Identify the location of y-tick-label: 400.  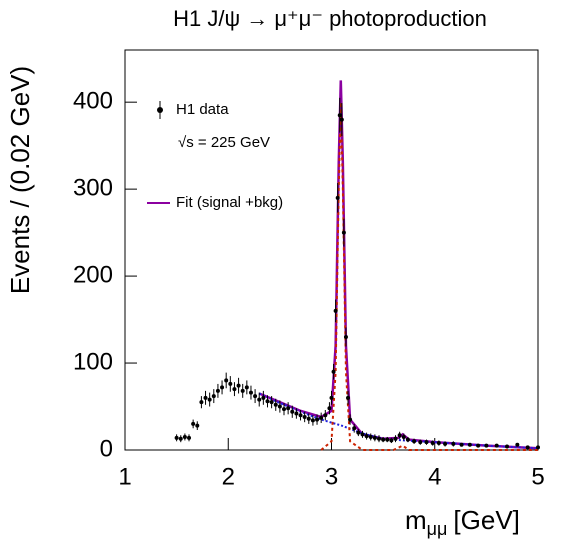
(93, 101).